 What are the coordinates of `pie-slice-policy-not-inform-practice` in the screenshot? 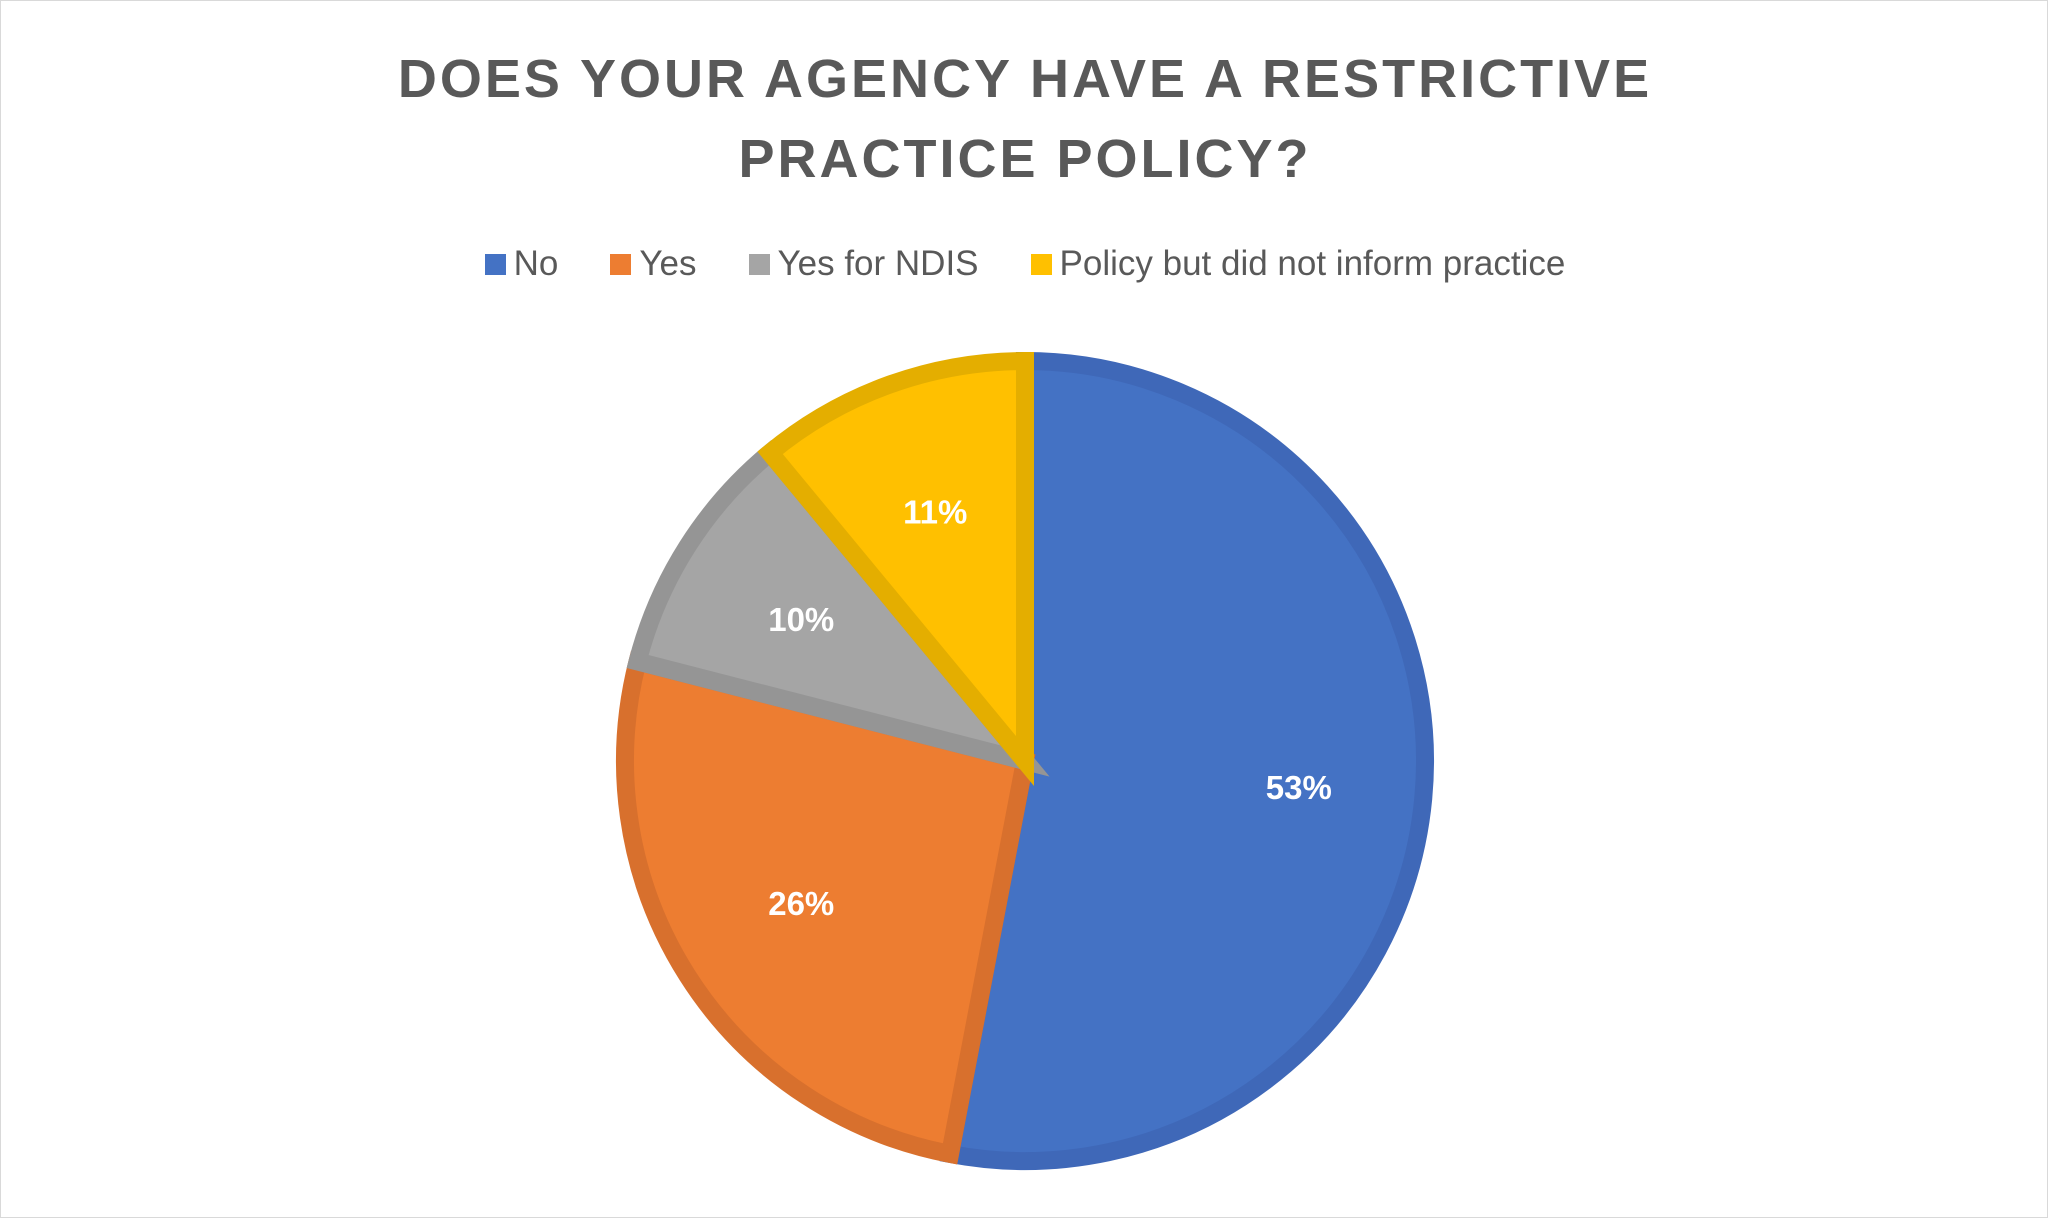 It's located at (895, 568).